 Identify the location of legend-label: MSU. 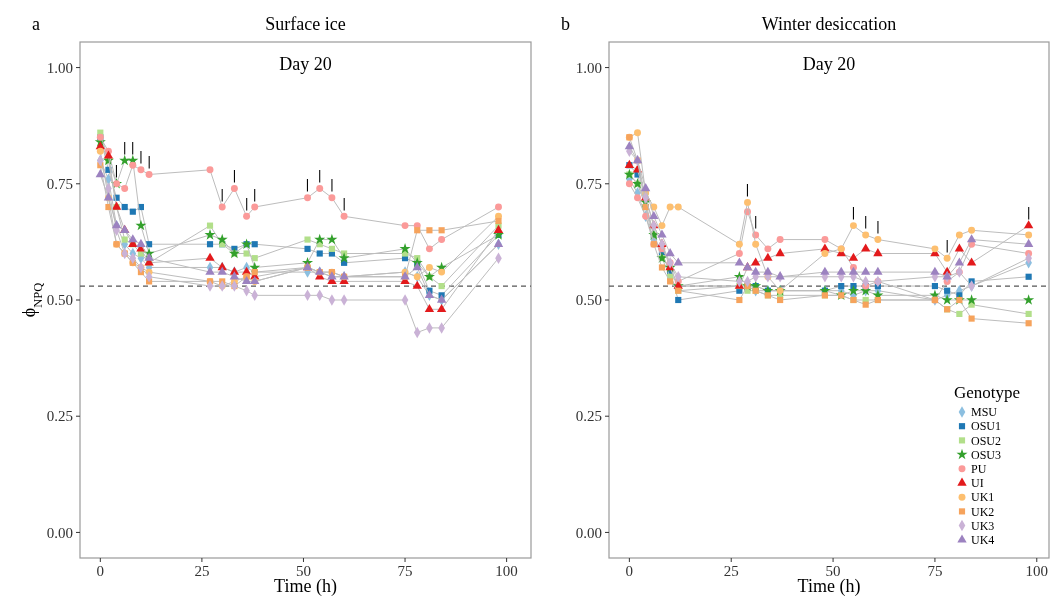
(984, 412).